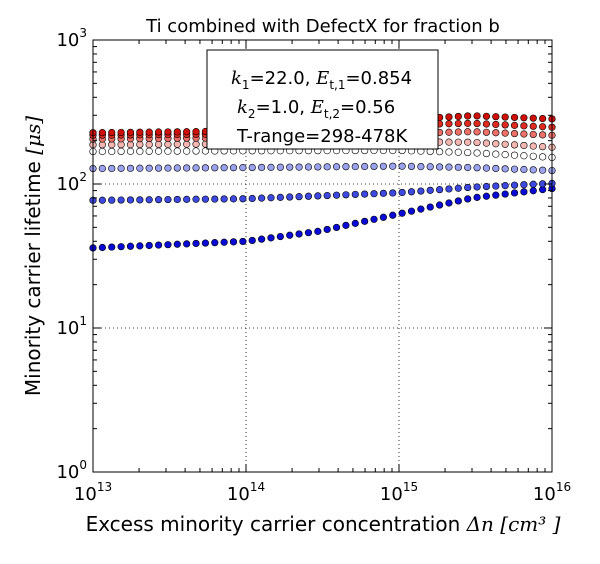 Image resolution: width=600 pixels, height=564 pixels. I want to click on legend-line-1: k1=22.0, Et,1=0.854, so click(321, 80).